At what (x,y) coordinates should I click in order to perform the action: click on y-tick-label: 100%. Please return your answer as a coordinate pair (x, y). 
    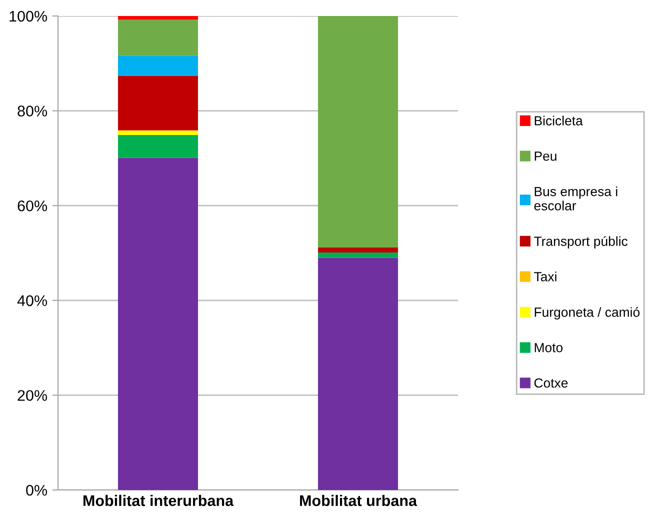
    Looking at the image, I should click on (29, 16).